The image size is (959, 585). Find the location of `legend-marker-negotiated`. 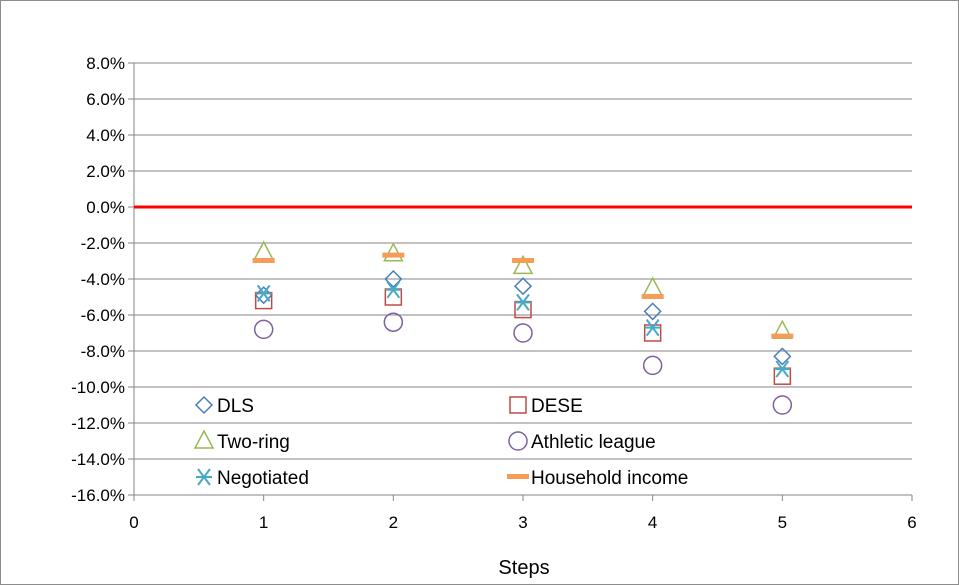

legend-marker-negotiated is located at coordinates (204, 477).